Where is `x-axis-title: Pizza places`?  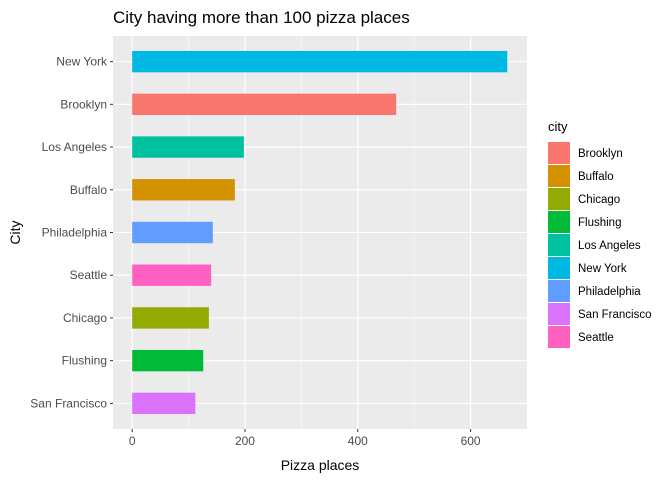
x-axis-title: Pizza places is located at coordinates (320, 465).